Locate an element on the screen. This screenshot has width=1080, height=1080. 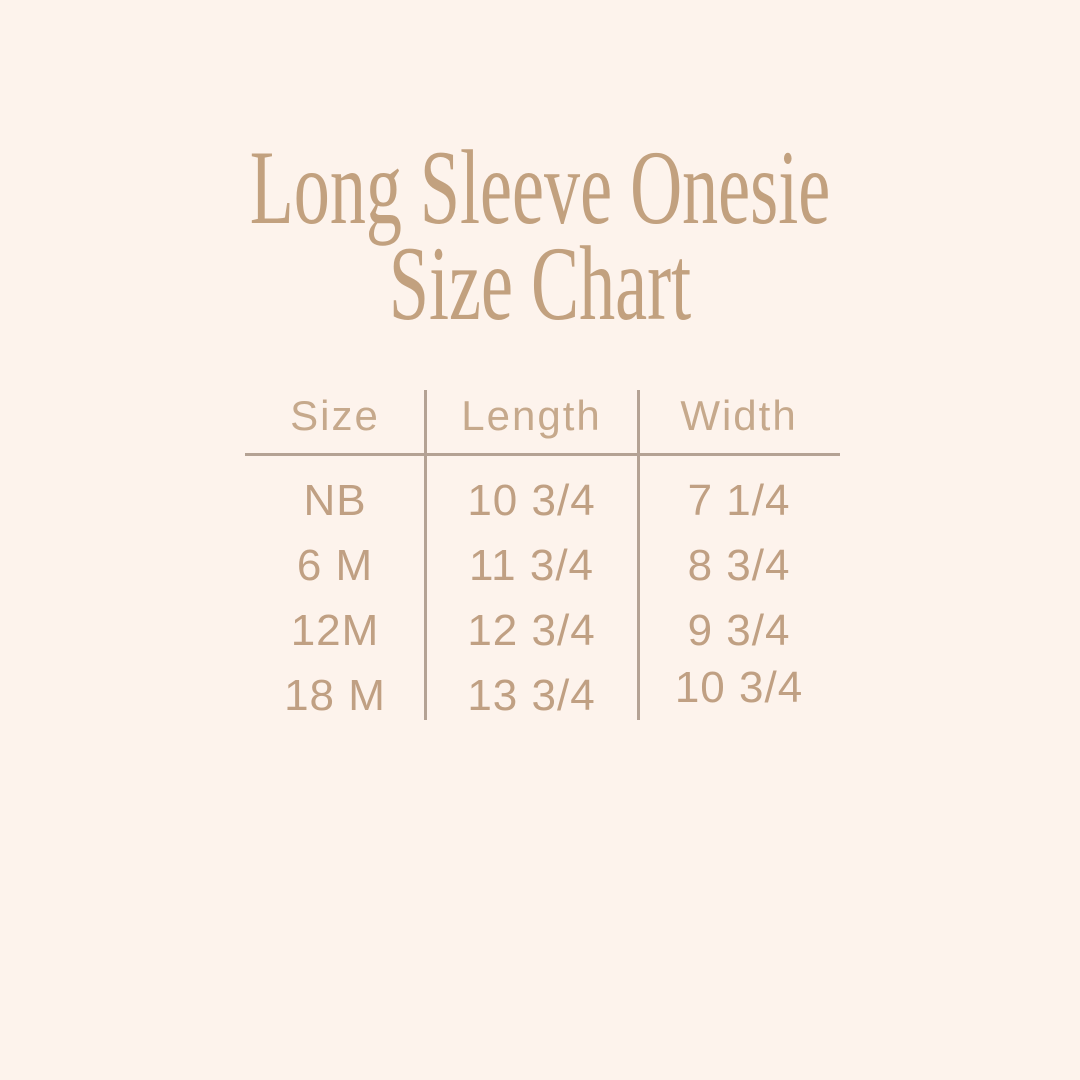
title-line-2: Size Chart is located at coordinates (540, 283).